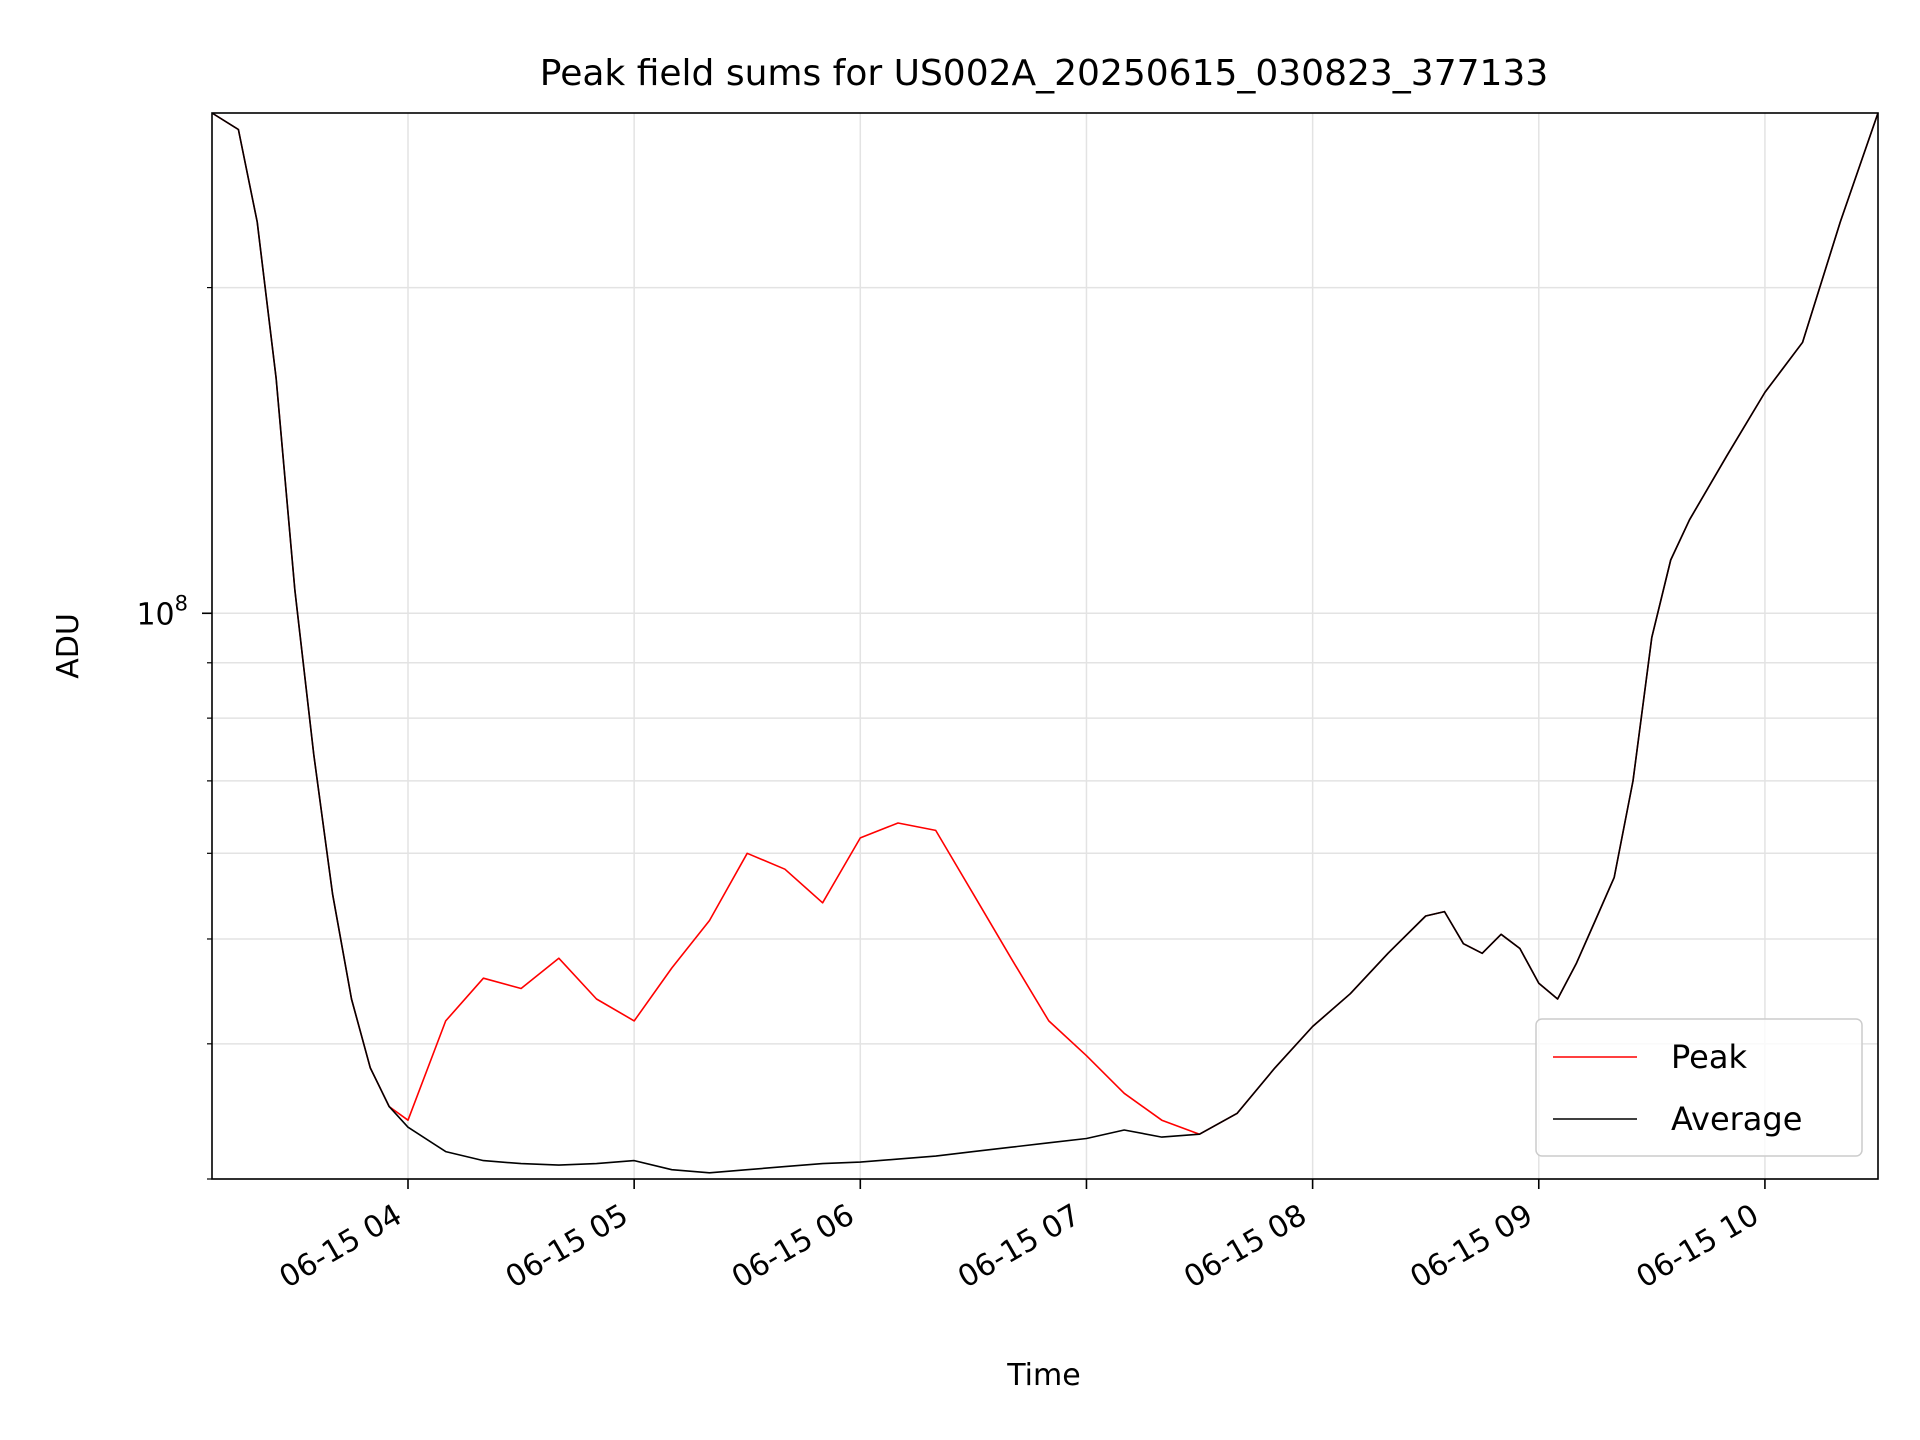 The image size is (1920, 1440). I want to click on legend-box, so click(1699, 1087).